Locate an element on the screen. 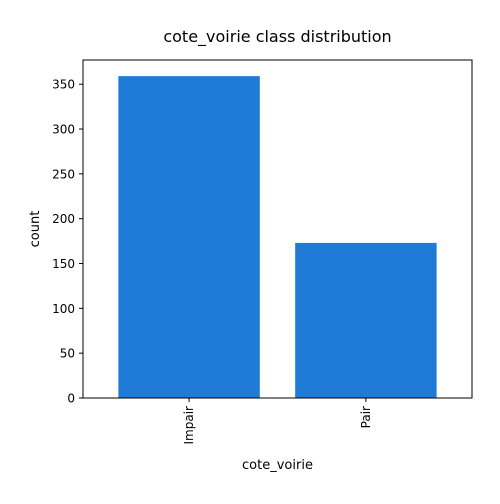 The width and height of the screenshot is (500, 504). x-tick-label-impair: Impair is located at coordinates (189, 425).